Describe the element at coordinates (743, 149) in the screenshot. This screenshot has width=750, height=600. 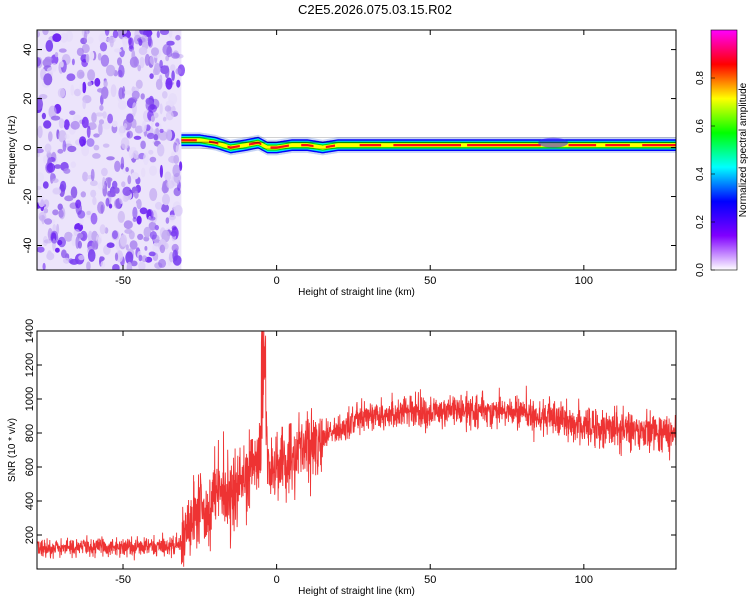
I see `colorbar-label: Normalized spectral amplitude` at that location.